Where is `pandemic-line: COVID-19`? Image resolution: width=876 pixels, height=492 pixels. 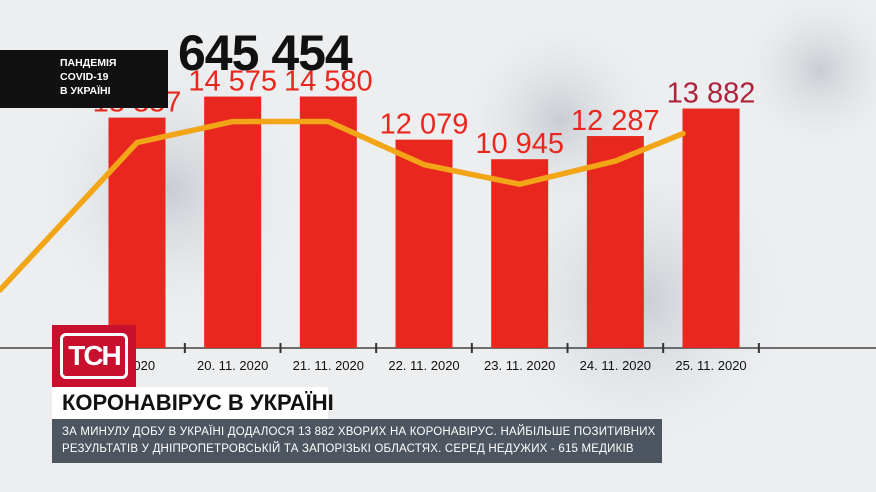
pandemic-line: COVID-19 is located at coordinates (84, 77).